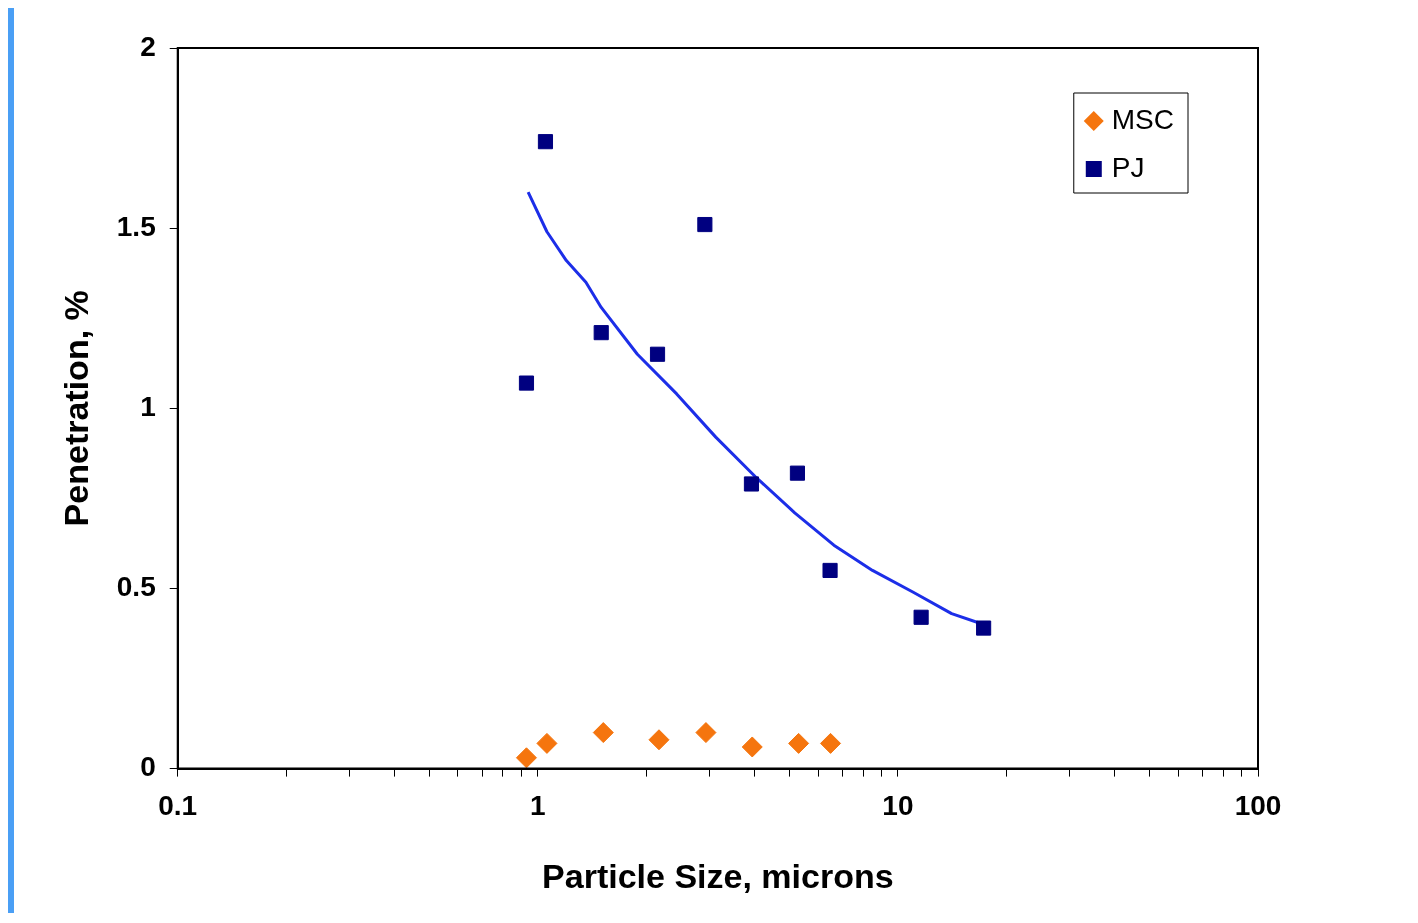 This screenshot has width=1418, height=923. I want to click on y-tick-label: 2, so click(148, 46).